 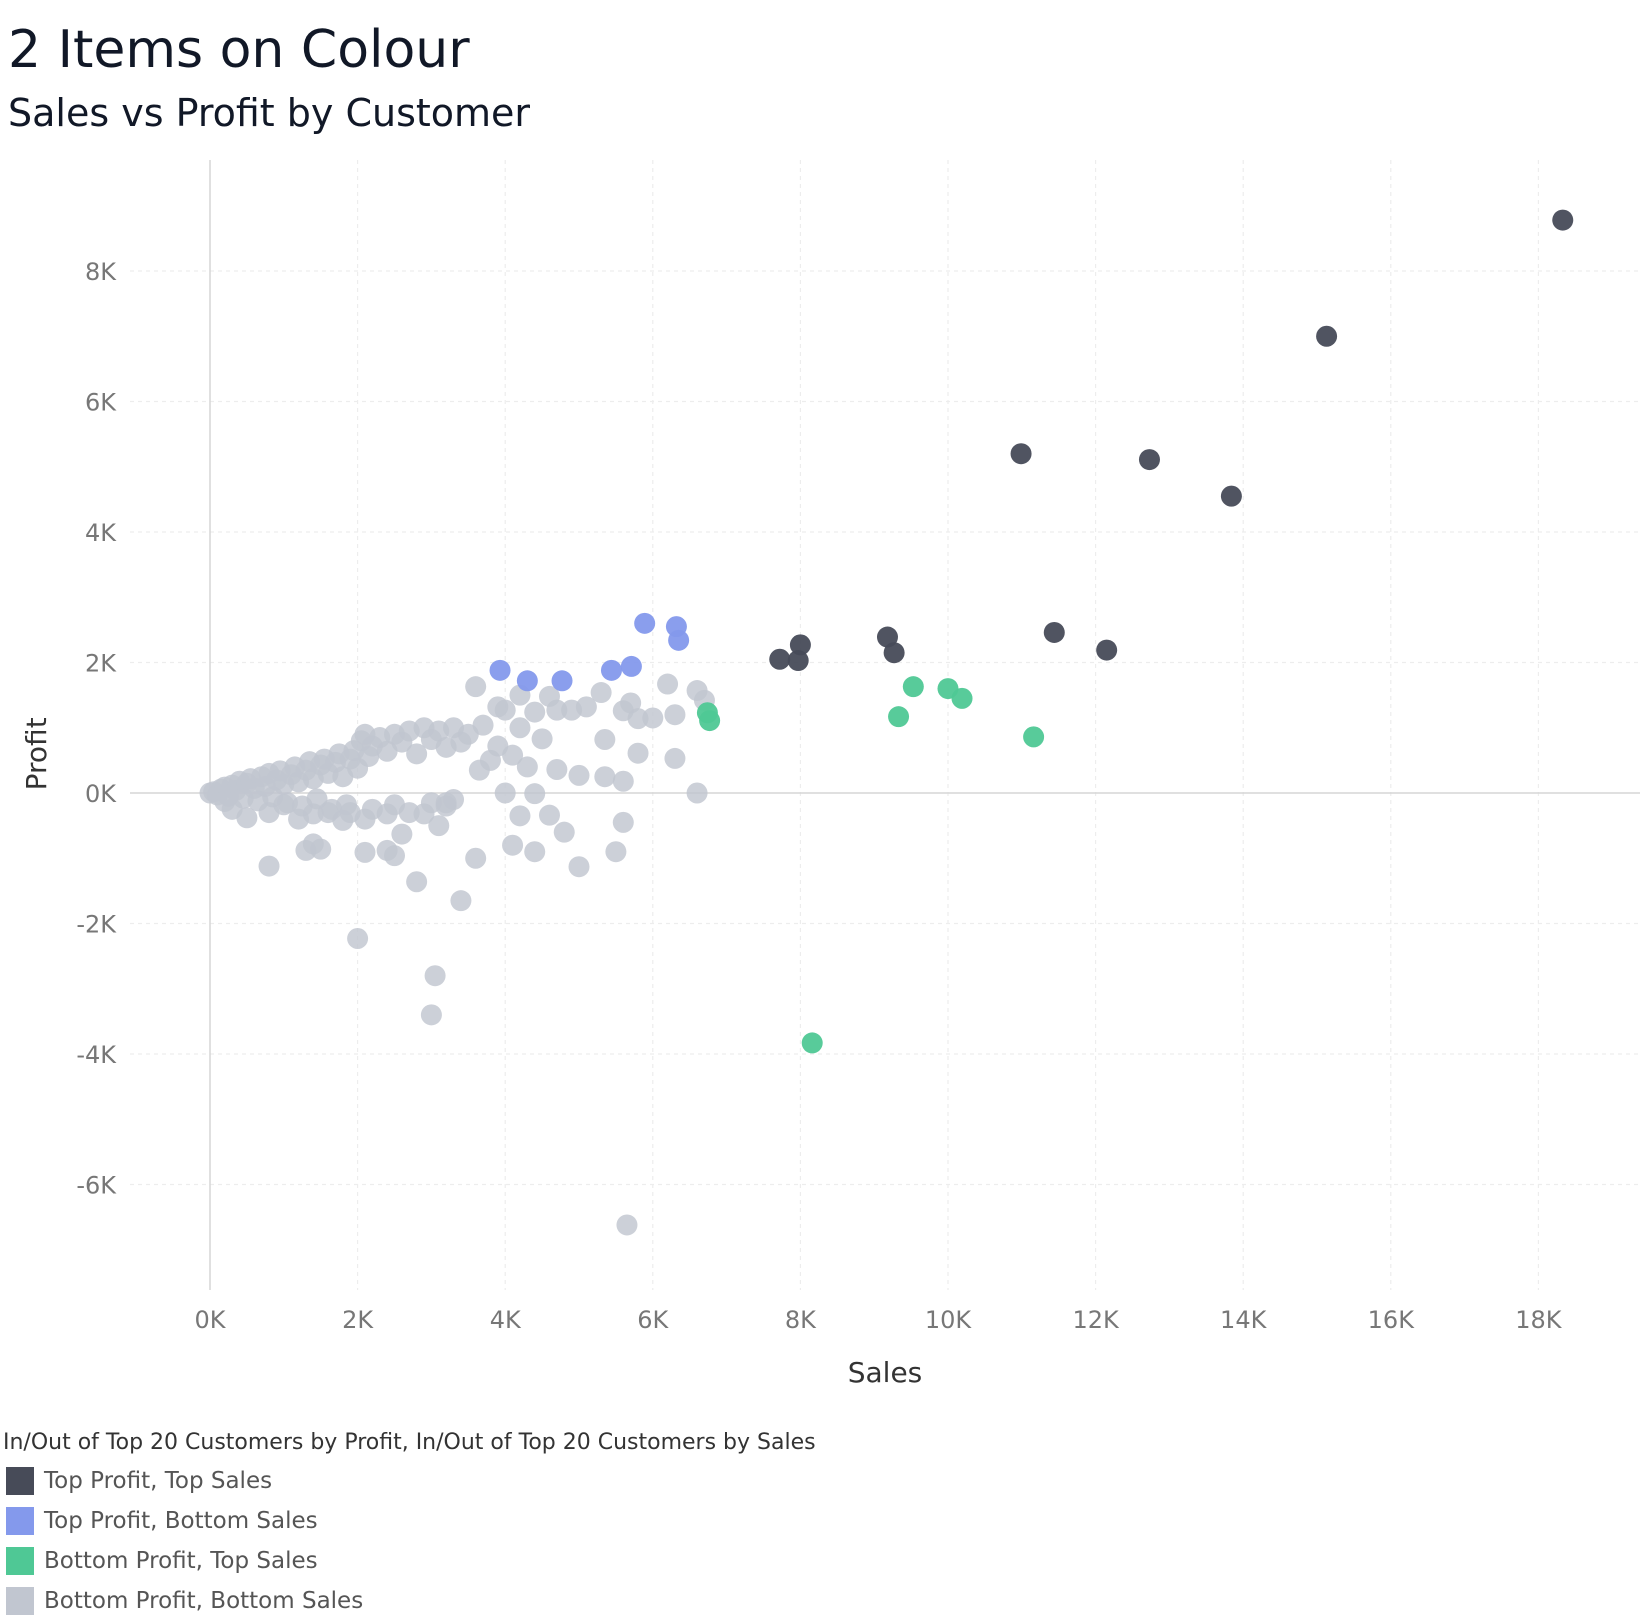 I want to click on chart-title: 2 Items on Colour, so click(x=239, y=50).